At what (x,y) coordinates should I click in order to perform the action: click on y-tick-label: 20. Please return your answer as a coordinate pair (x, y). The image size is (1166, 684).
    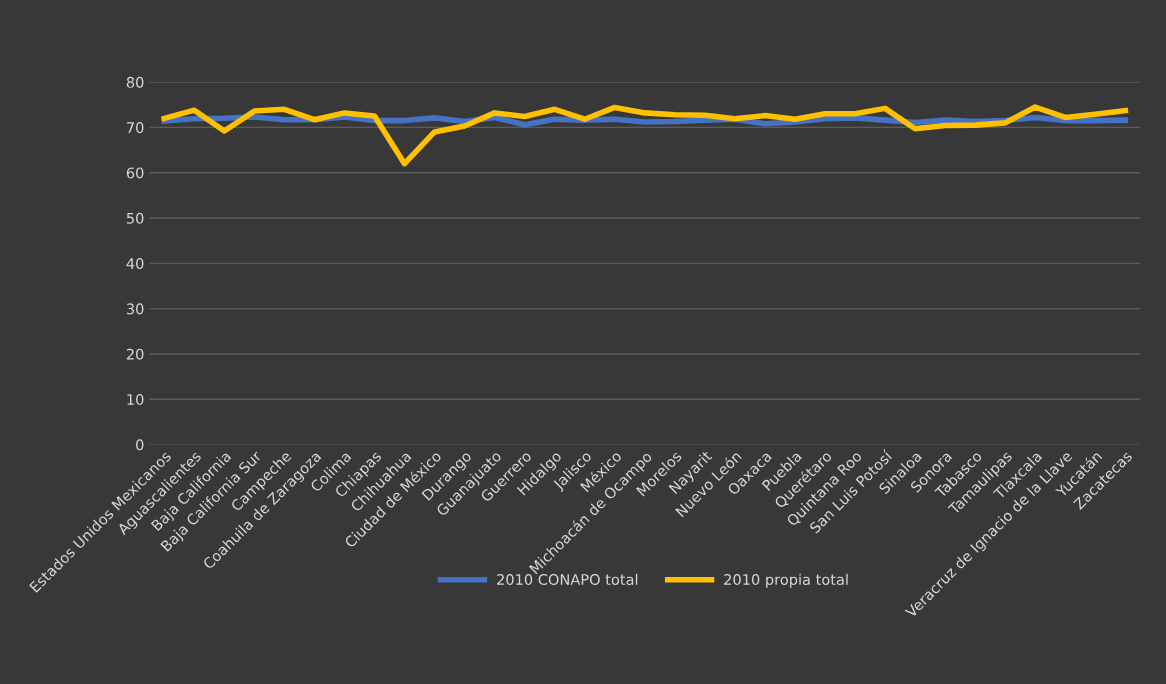
    Looking at the image, I should click on (135, 354).